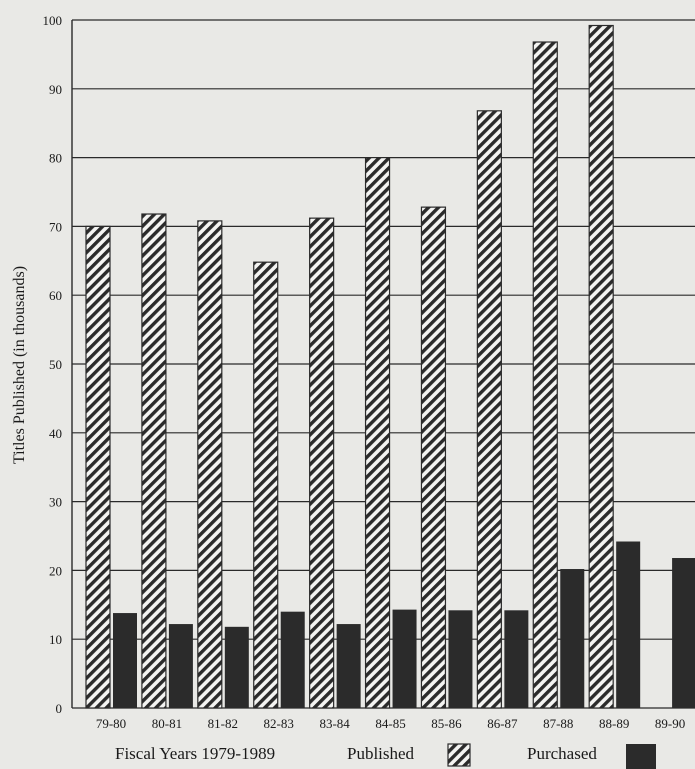 The width and height of the screenshot is (695, 769). I want to click on y-tick-label: 0, so click(59, 708).